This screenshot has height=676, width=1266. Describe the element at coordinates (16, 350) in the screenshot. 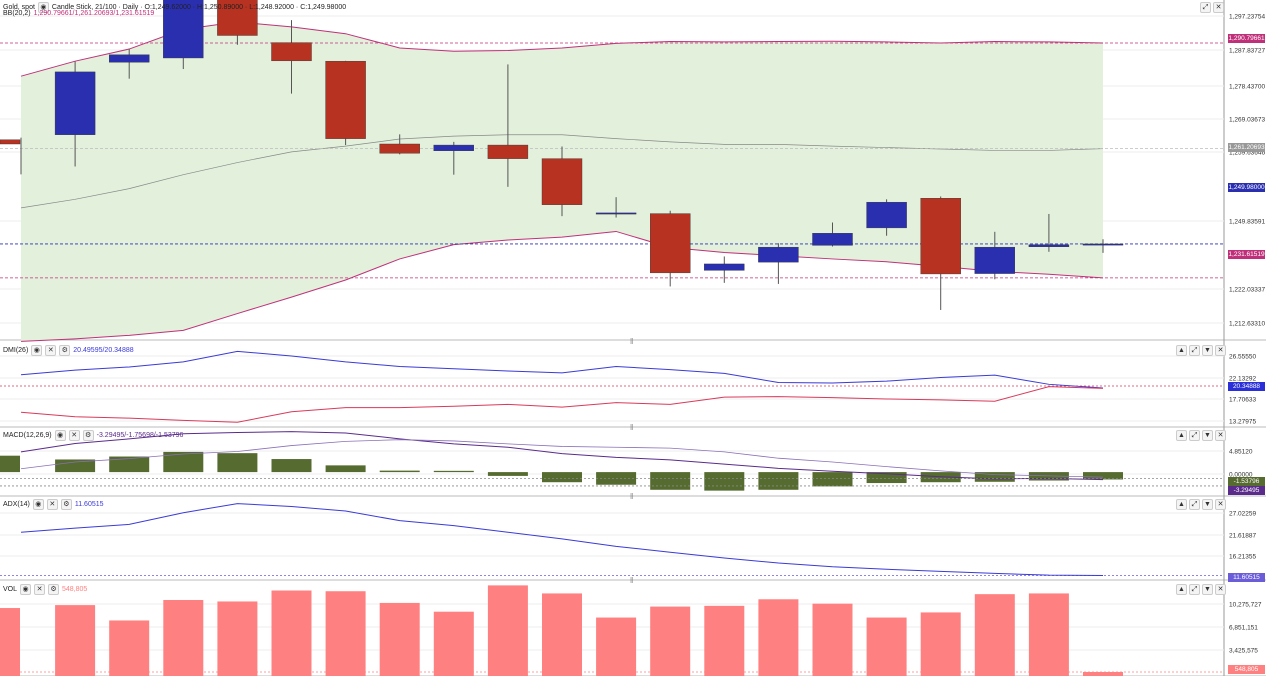

I see `dmi-name: DMI(26)` at that location.